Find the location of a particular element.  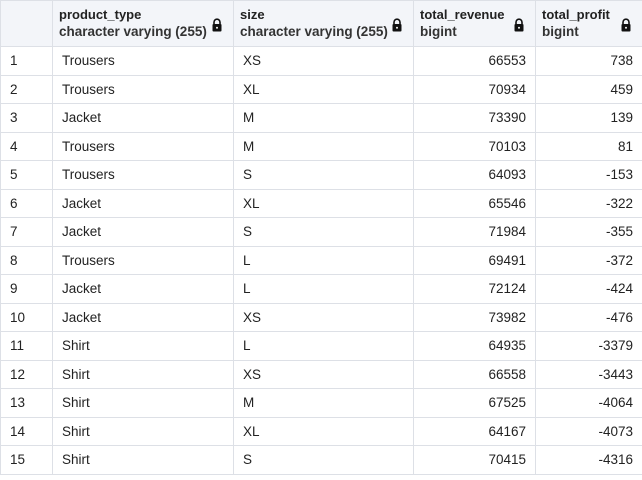

row-number: 6 is located at coordinates (26, 203).